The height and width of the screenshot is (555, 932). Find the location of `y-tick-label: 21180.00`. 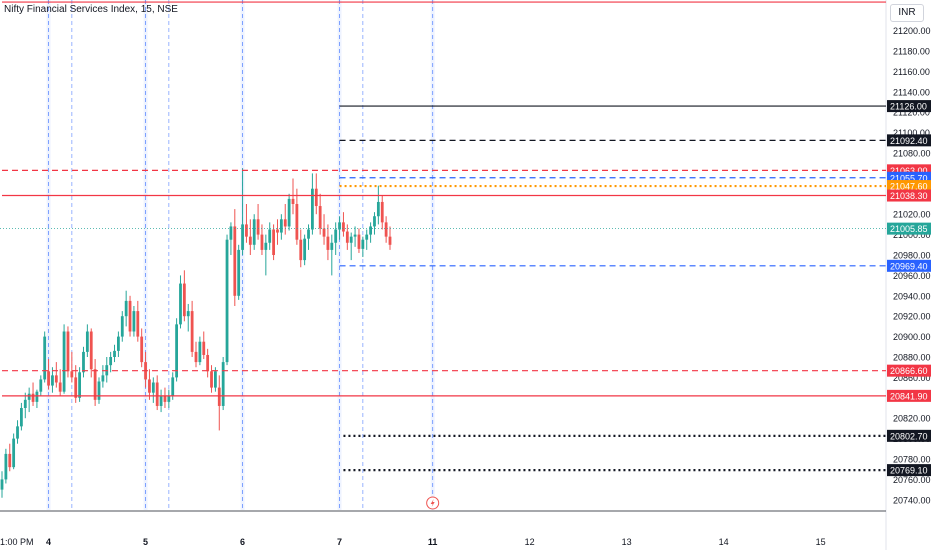

y-tick-label: 21180.00 is located at coordinates (911, 52).